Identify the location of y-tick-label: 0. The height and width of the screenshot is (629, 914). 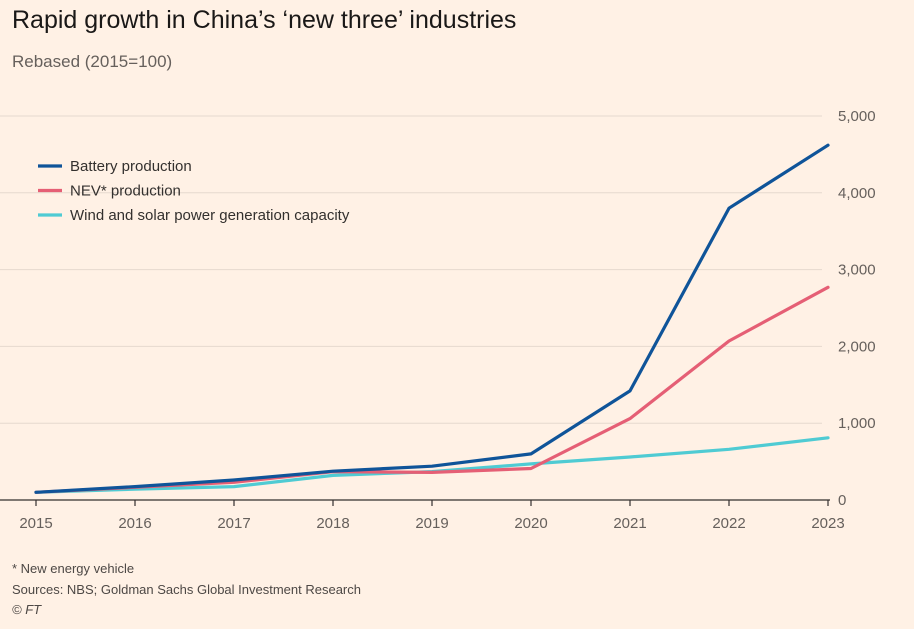
(842, 500).